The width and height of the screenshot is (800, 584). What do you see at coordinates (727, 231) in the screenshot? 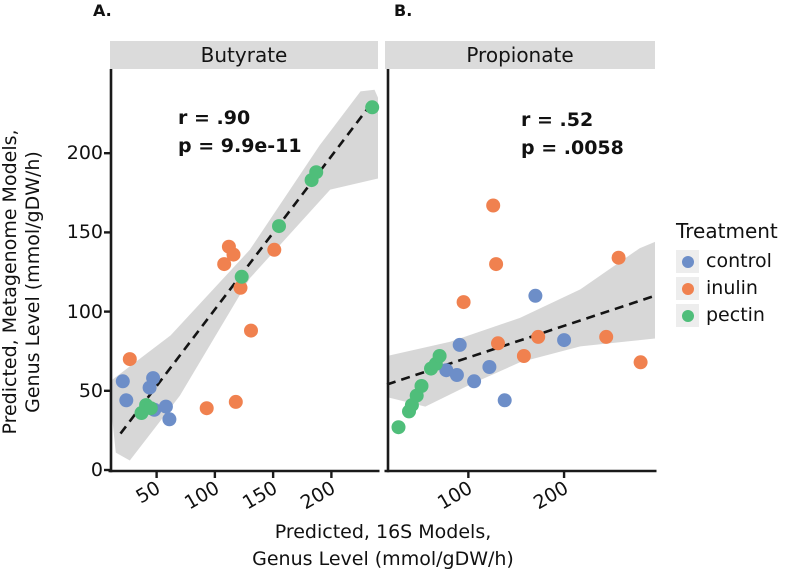
I see `legend-title: Treatment` at bounding box center [727, 231].